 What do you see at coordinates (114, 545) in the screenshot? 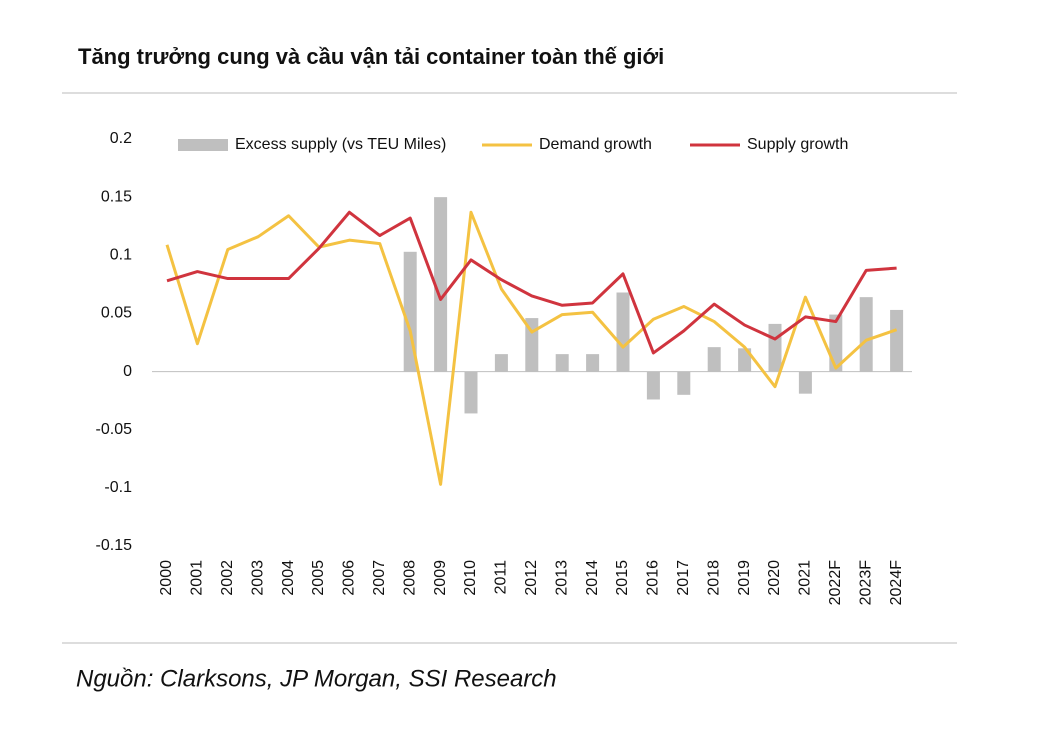
I see `y-tick-label: -0.15` at bounding box center [114, 545].